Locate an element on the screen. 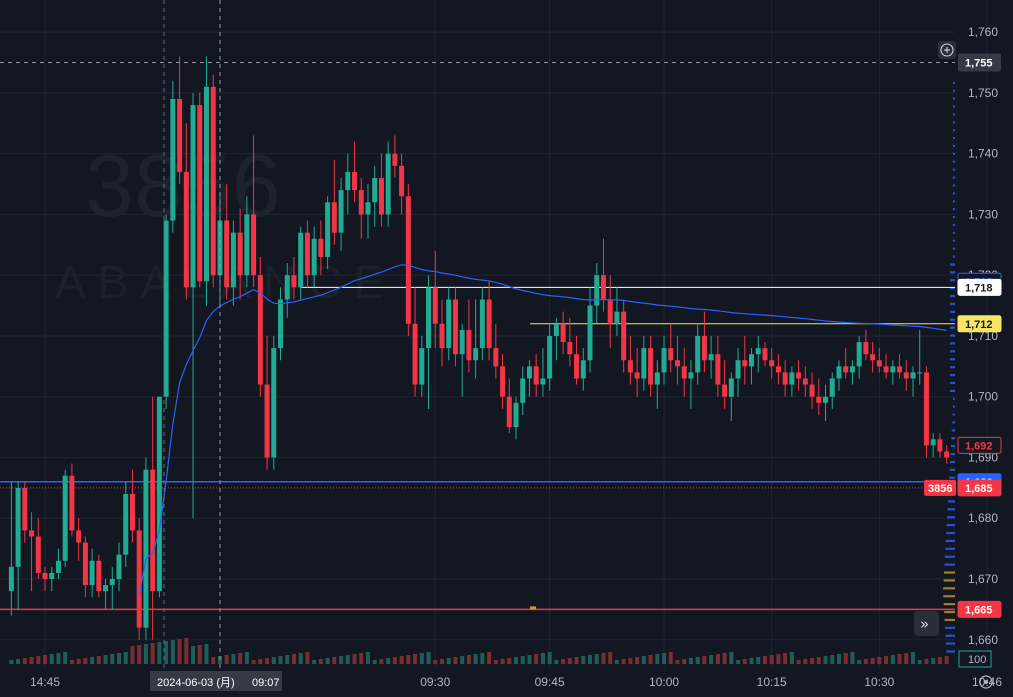  x-tick-label: 10:30 is located at coordinates (879, 682).